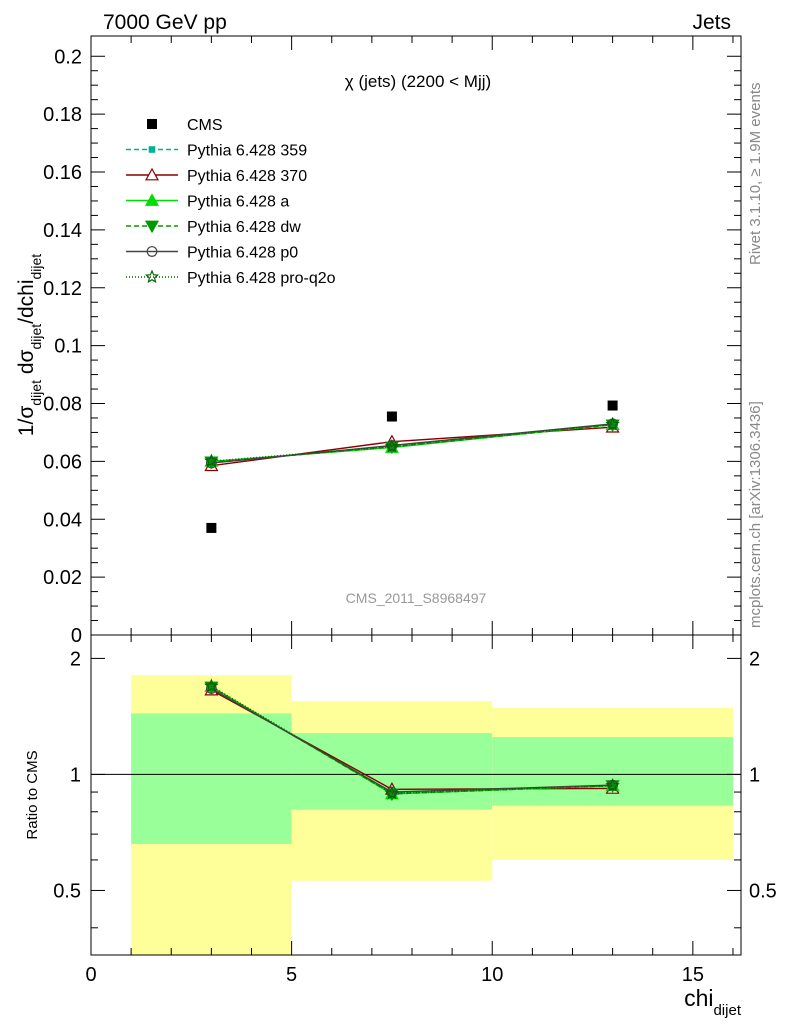  What do you see at coordinates (763, 891) in the screenshot?
I see `y-tick-label-right: 0.5` at bounding box center [763, 891].